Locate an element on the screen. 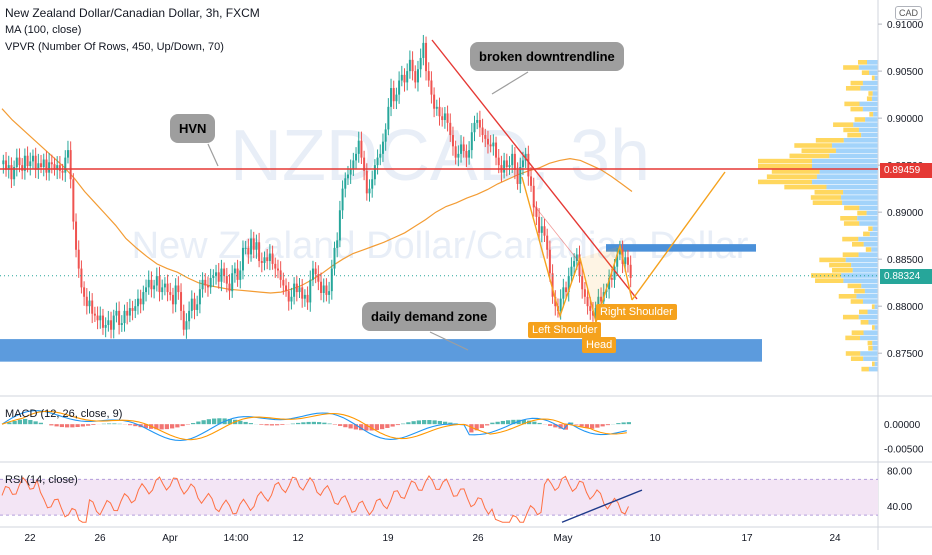  currency-badge: CAD is located at coordinates (908, 13).